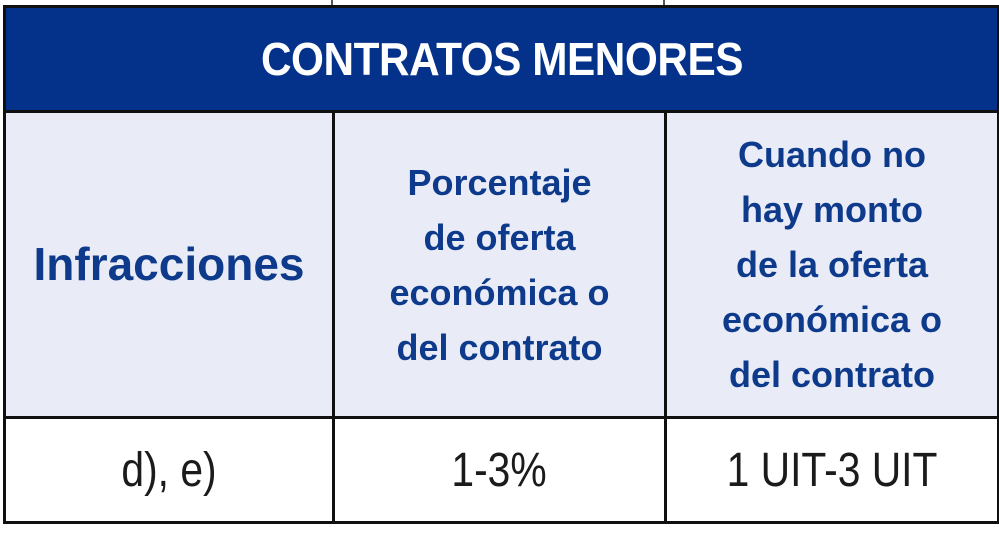 The height and width of the screenshot is (544, 999). What do you see at coordinates (332, 3) in the screenshot?
I see `column-divider-stub-left` at bounding box center [332, 3].